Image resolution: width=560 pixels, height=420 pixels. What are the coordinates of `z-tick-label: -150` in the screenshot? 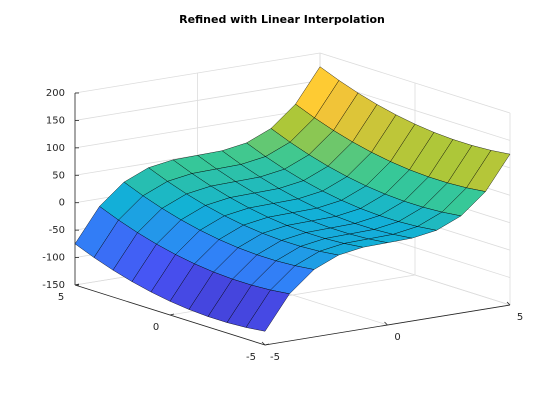 It's located at (53, 285).